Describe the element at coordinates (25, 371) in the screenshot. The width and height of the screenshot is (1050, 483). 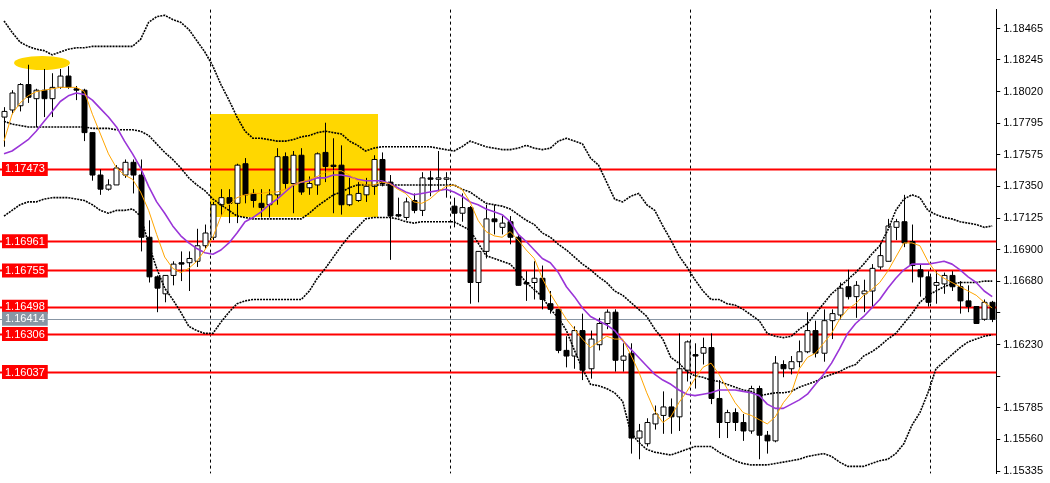
I see `ref-line-label: 1.16037` at that location.